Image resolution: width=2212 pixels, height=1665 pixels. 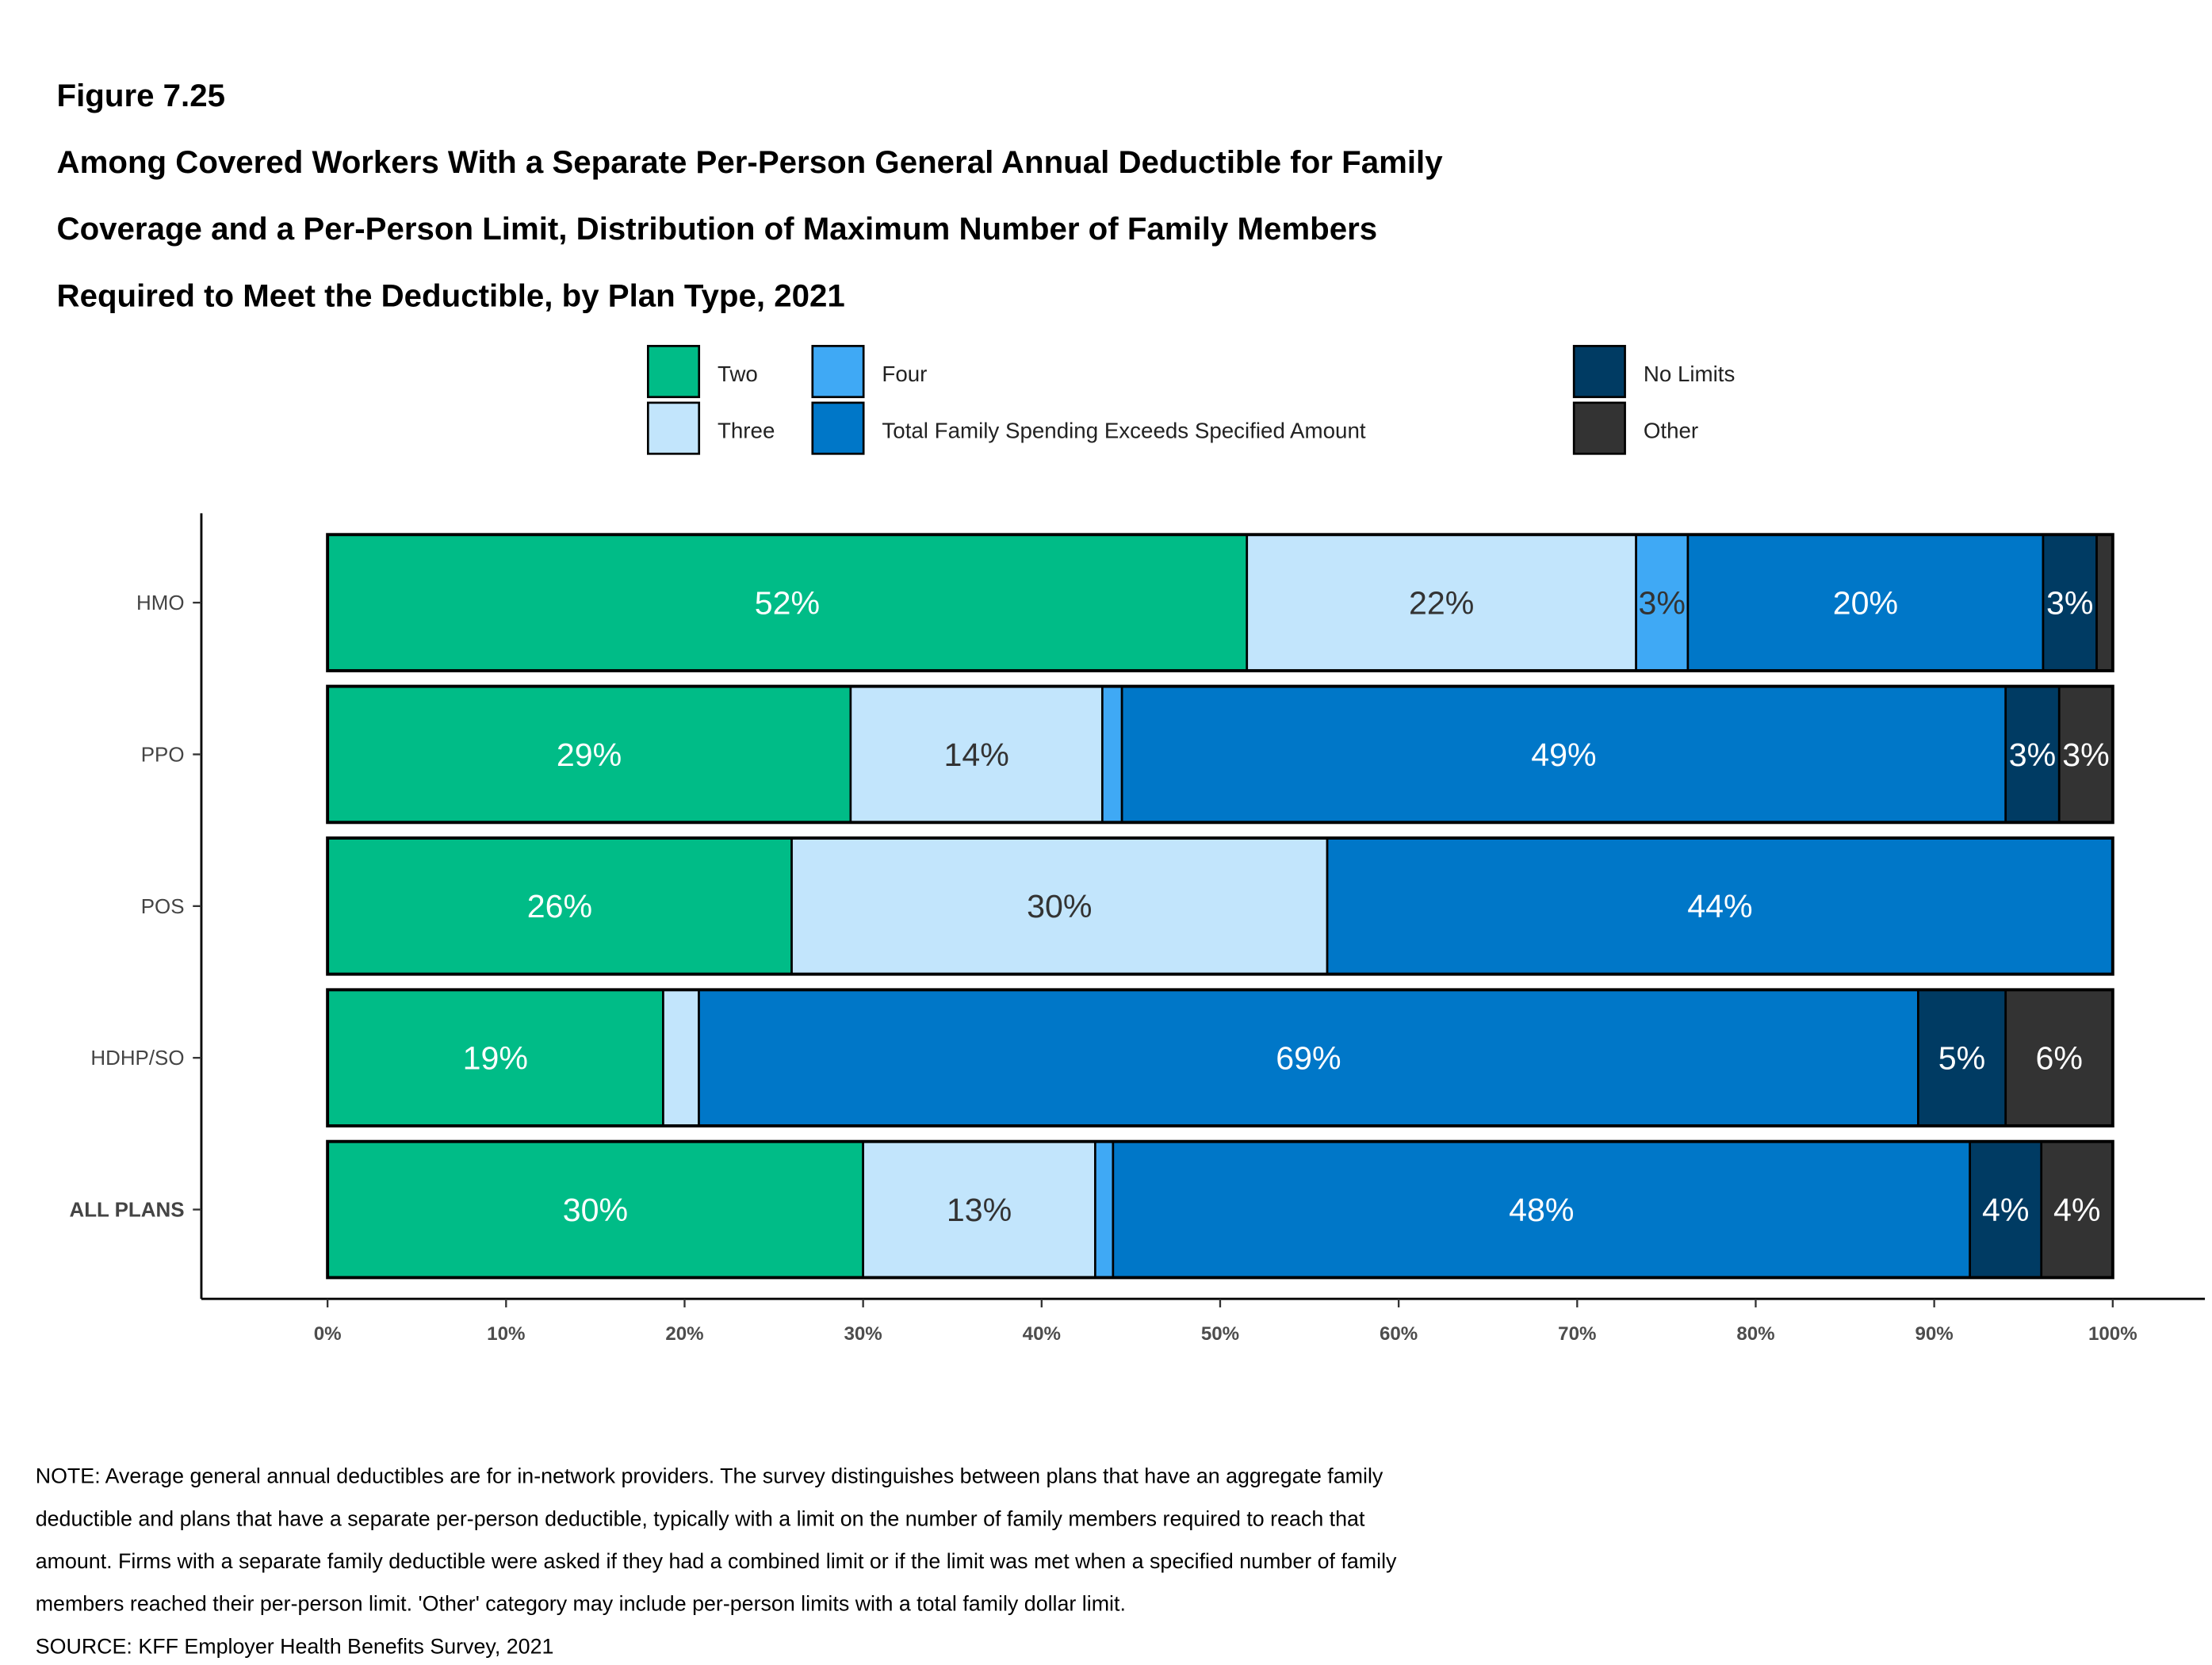 What do you see at coordinates (1220, 1334) in the screenshot?
I see `x-tick-label: 50%` at bounding box center [1220, 1334].